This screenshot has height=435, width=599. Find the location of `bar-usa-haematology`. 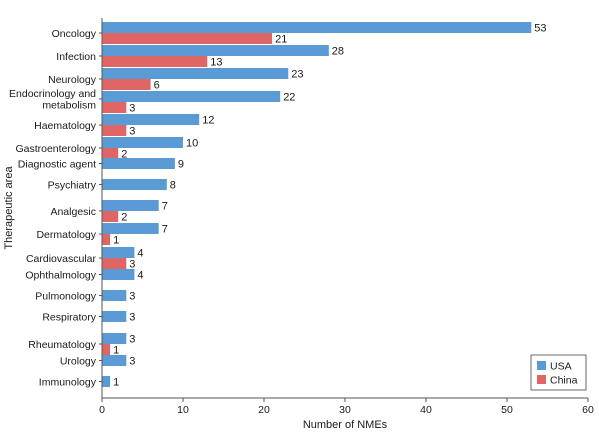

bar-usa-haematology is located at coordinates (151, 119).